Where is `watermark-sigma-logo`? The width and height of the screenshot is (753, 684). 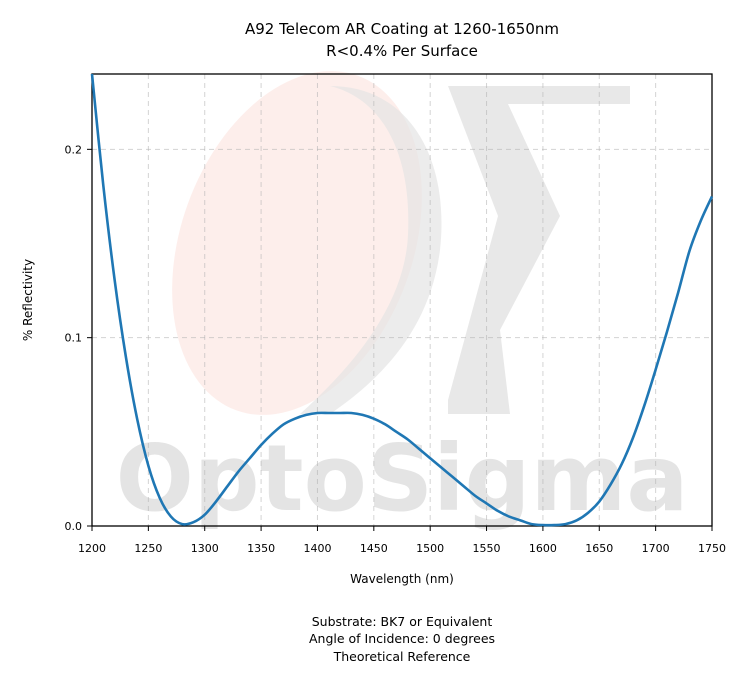
watermark-sigma-logo is located at coordinates (539, 250).